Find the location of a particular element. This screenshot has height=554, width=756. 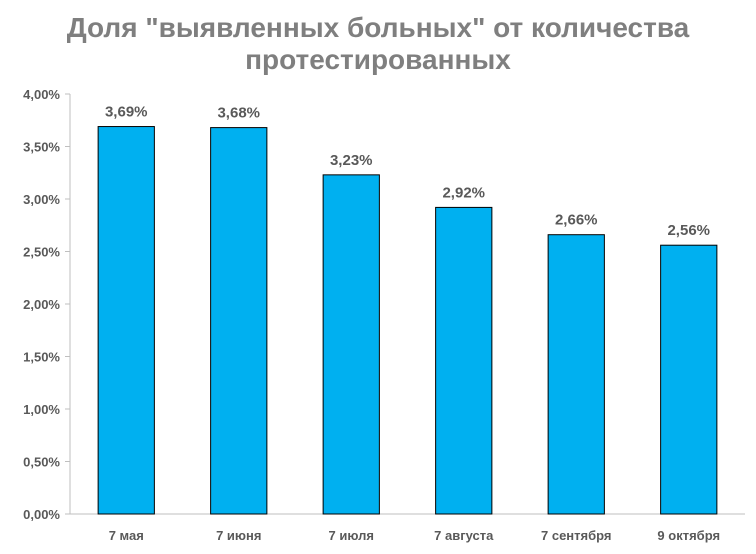

chart-title-line-1: Доля "выявленных больных" от количества is located at coordinates (378, 27).